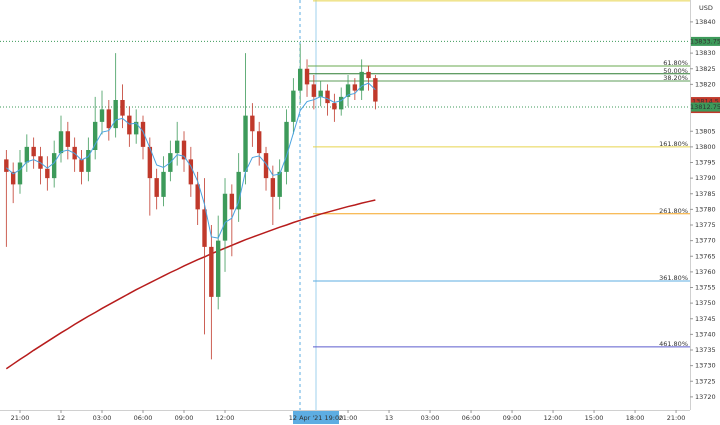  Describe the element at coordinates (675, 78) in the screenshot. I see `fib-label: 38.20%` at that location.